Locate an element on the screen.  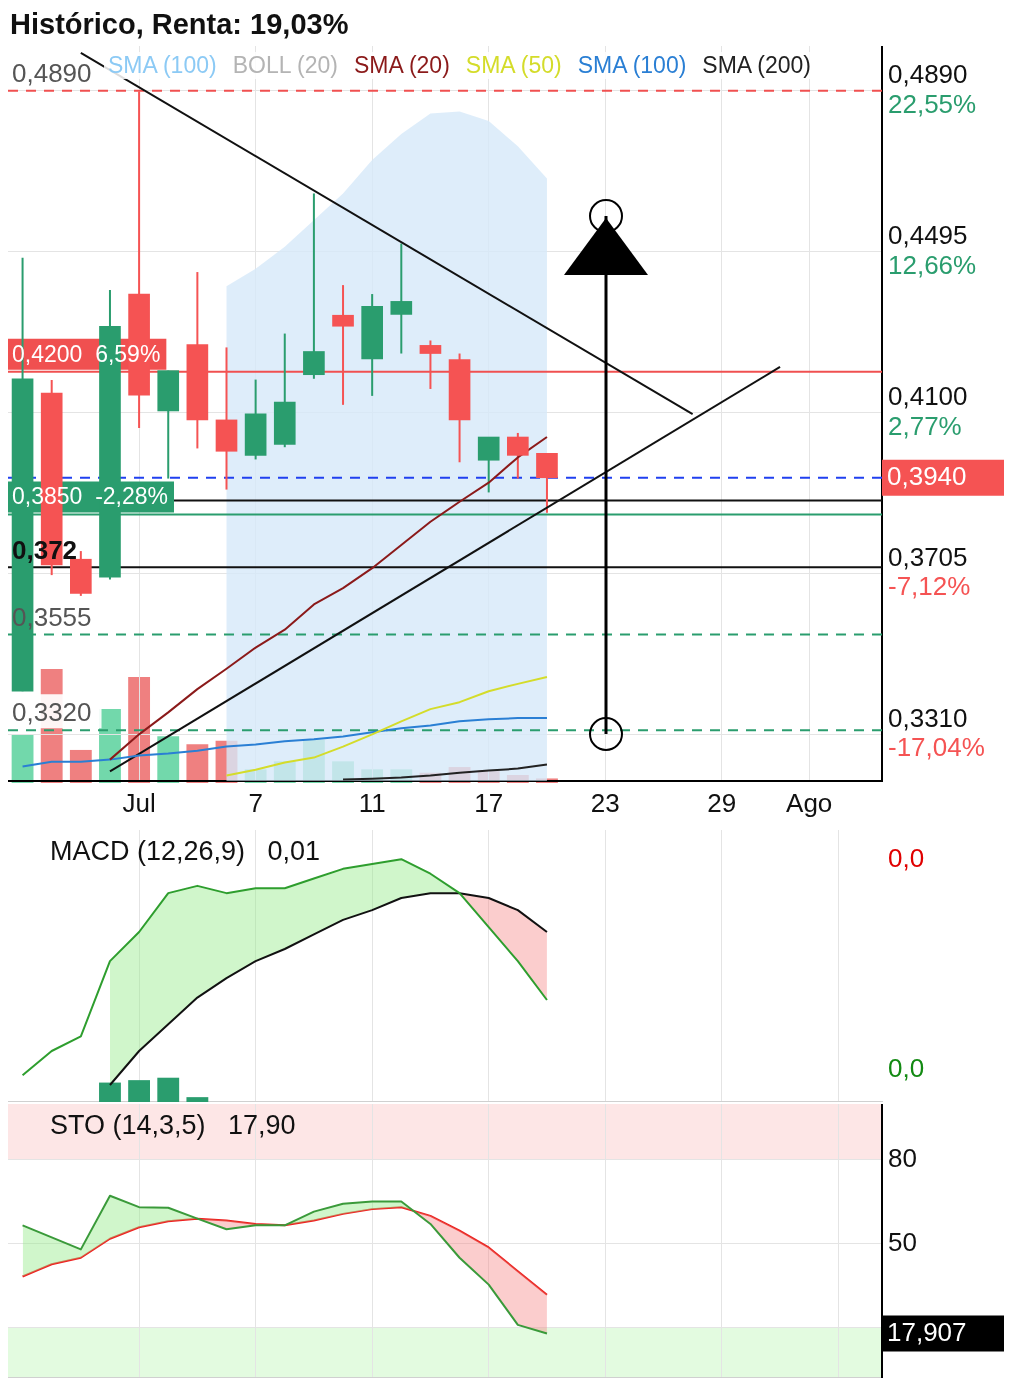
y-tick-label: 0,3310 is located at coordinates (928, 717).